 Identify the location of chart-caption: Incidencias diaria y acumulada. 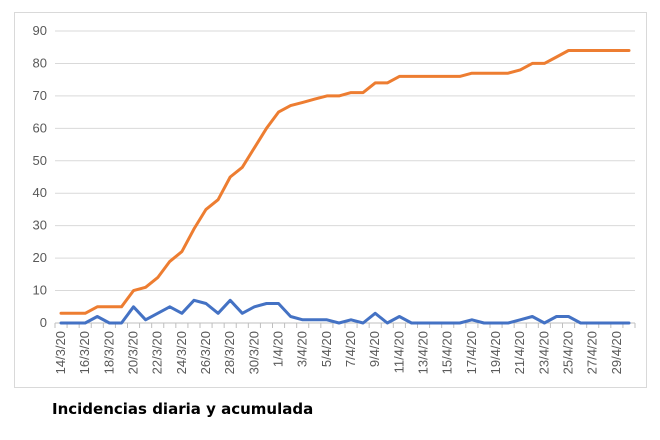
(183, 409).